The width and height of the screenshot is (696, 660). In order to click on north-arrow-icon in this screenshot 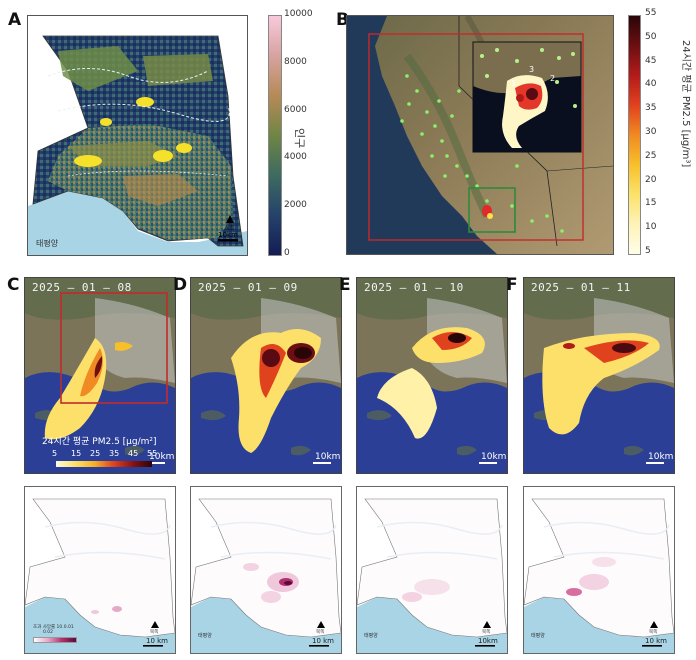, I will do `click(230, 219)`.